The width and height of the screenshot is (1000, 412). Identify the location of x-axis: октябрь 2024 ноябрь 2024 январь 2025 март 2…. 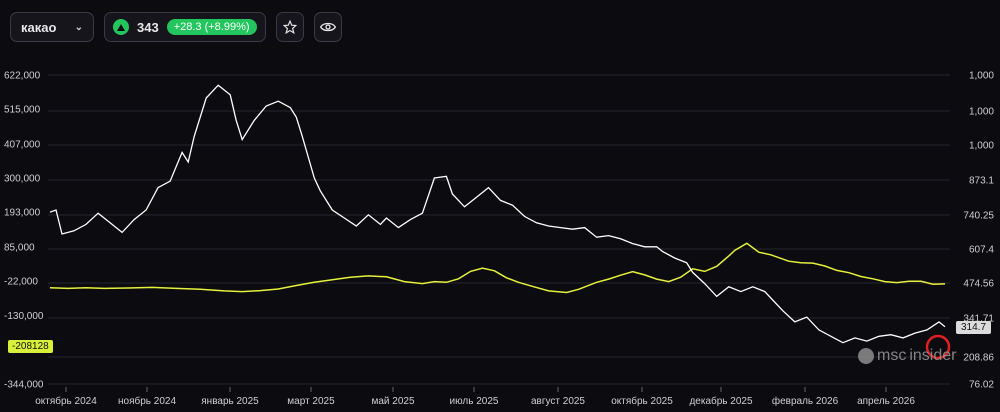
(475, 397).